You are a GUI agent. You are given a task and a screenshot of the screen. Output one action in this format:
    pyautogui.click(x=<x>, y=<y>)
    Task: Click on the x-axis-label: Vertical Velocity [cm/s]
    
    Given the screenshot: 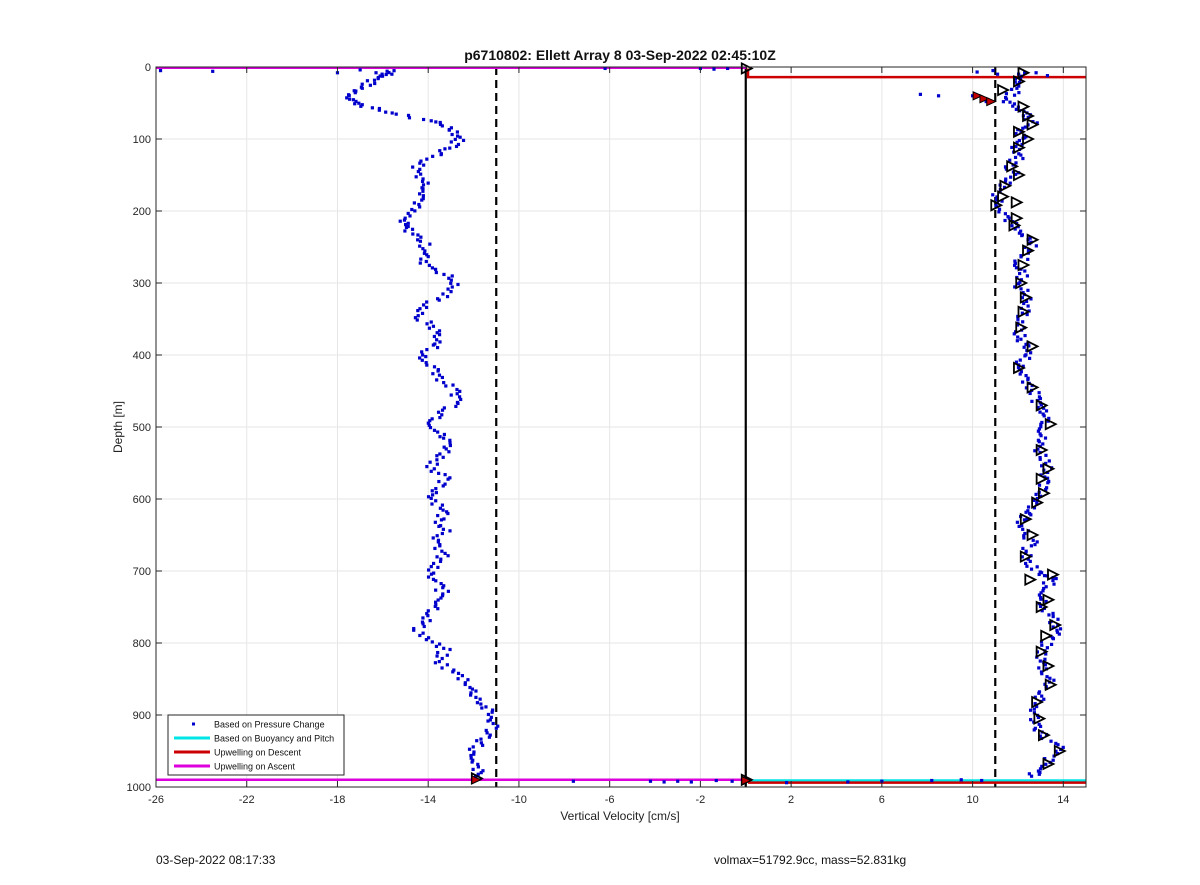 What is the action you would take?
    pyautogui.click(x=619, y=816)
    